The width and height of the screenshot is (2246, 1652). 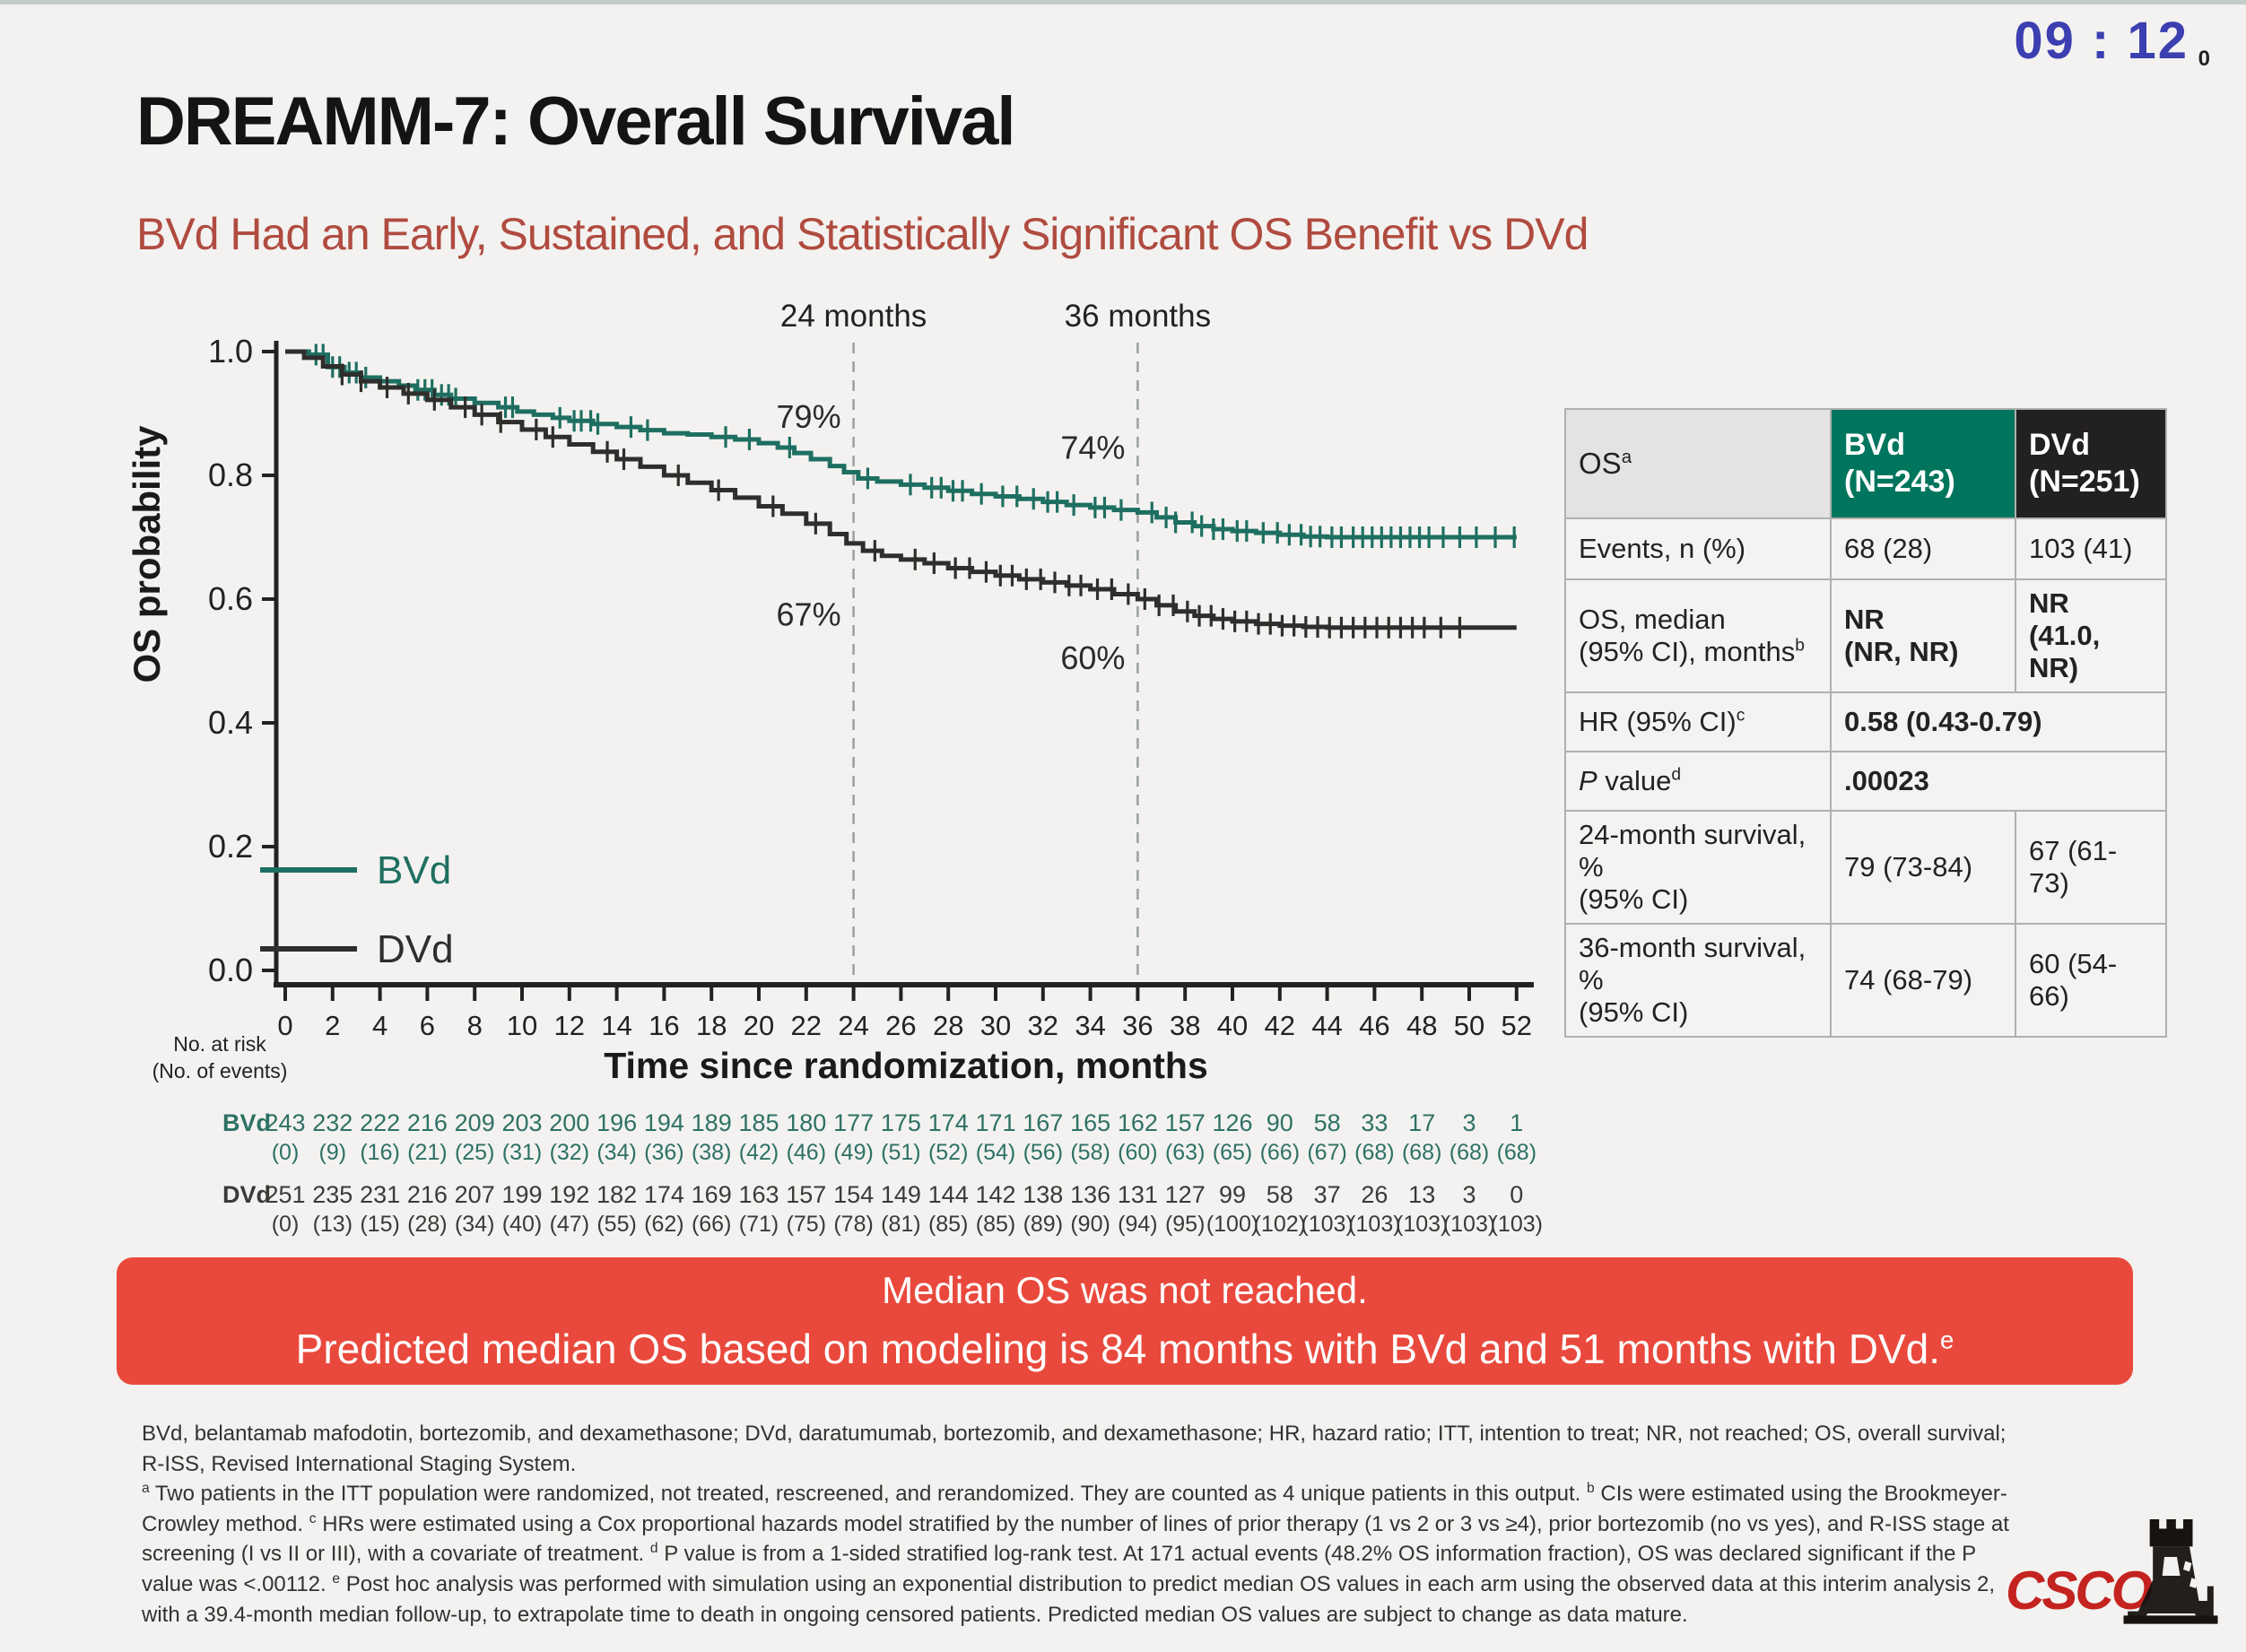 What do you see at coordinates (616, 1194) in the screenshot?
I see `risk-count: 182` at bounding box center [616, 1194].